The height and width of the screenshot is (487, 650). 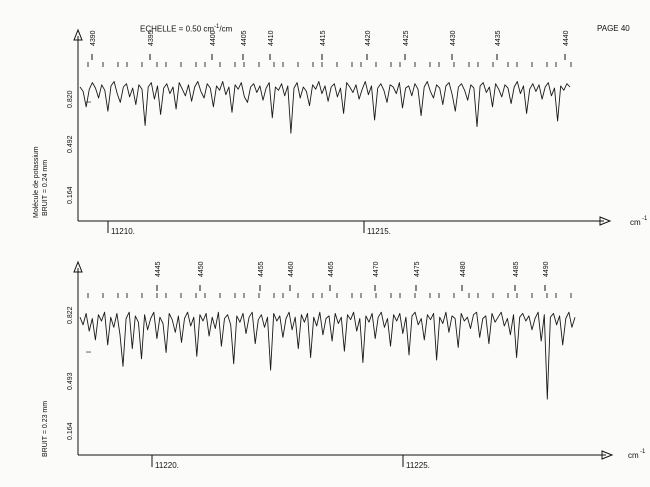 What do you see at coordinates (498, 38) in the screenshot?
I see `panel1-line-id-label: 4435` at bounding box center [498, 38].